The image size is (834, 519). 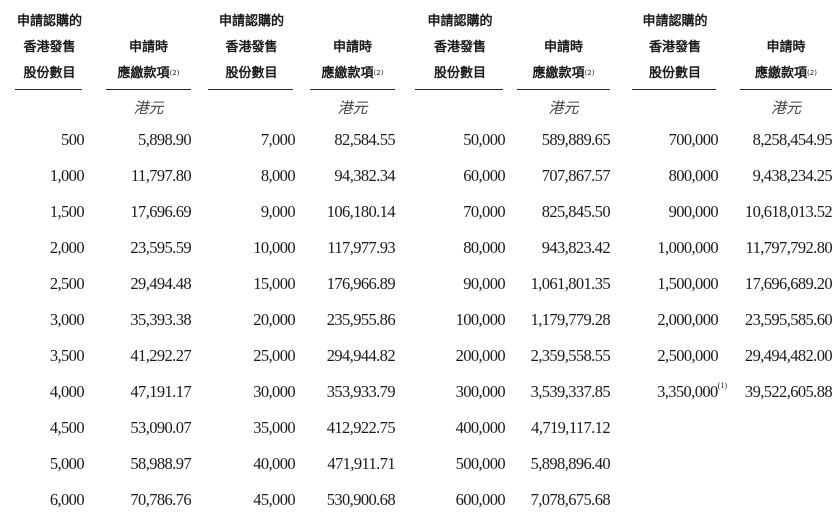 What do you see at coordinates (792, 175) in the screenshot?
I see `amount-cell: 9,438,234.25` at bounding box center [792, 175].